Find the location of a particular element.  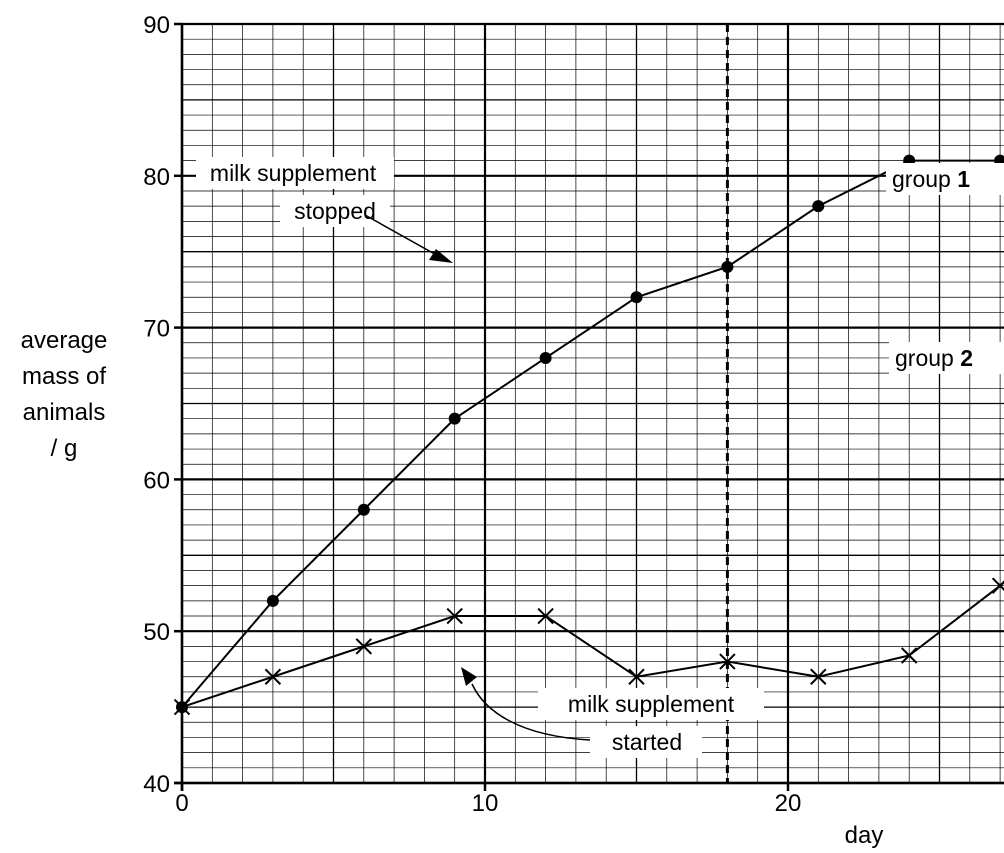

annotation-stopped-arrowhead is located at coordinates (441, 256).